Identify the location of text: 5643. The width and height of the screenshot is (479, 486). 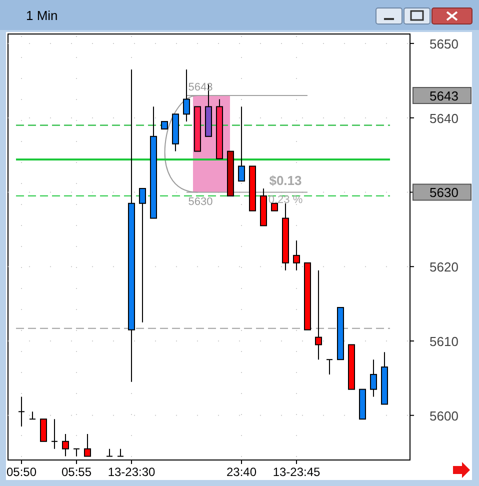
(444, 96).